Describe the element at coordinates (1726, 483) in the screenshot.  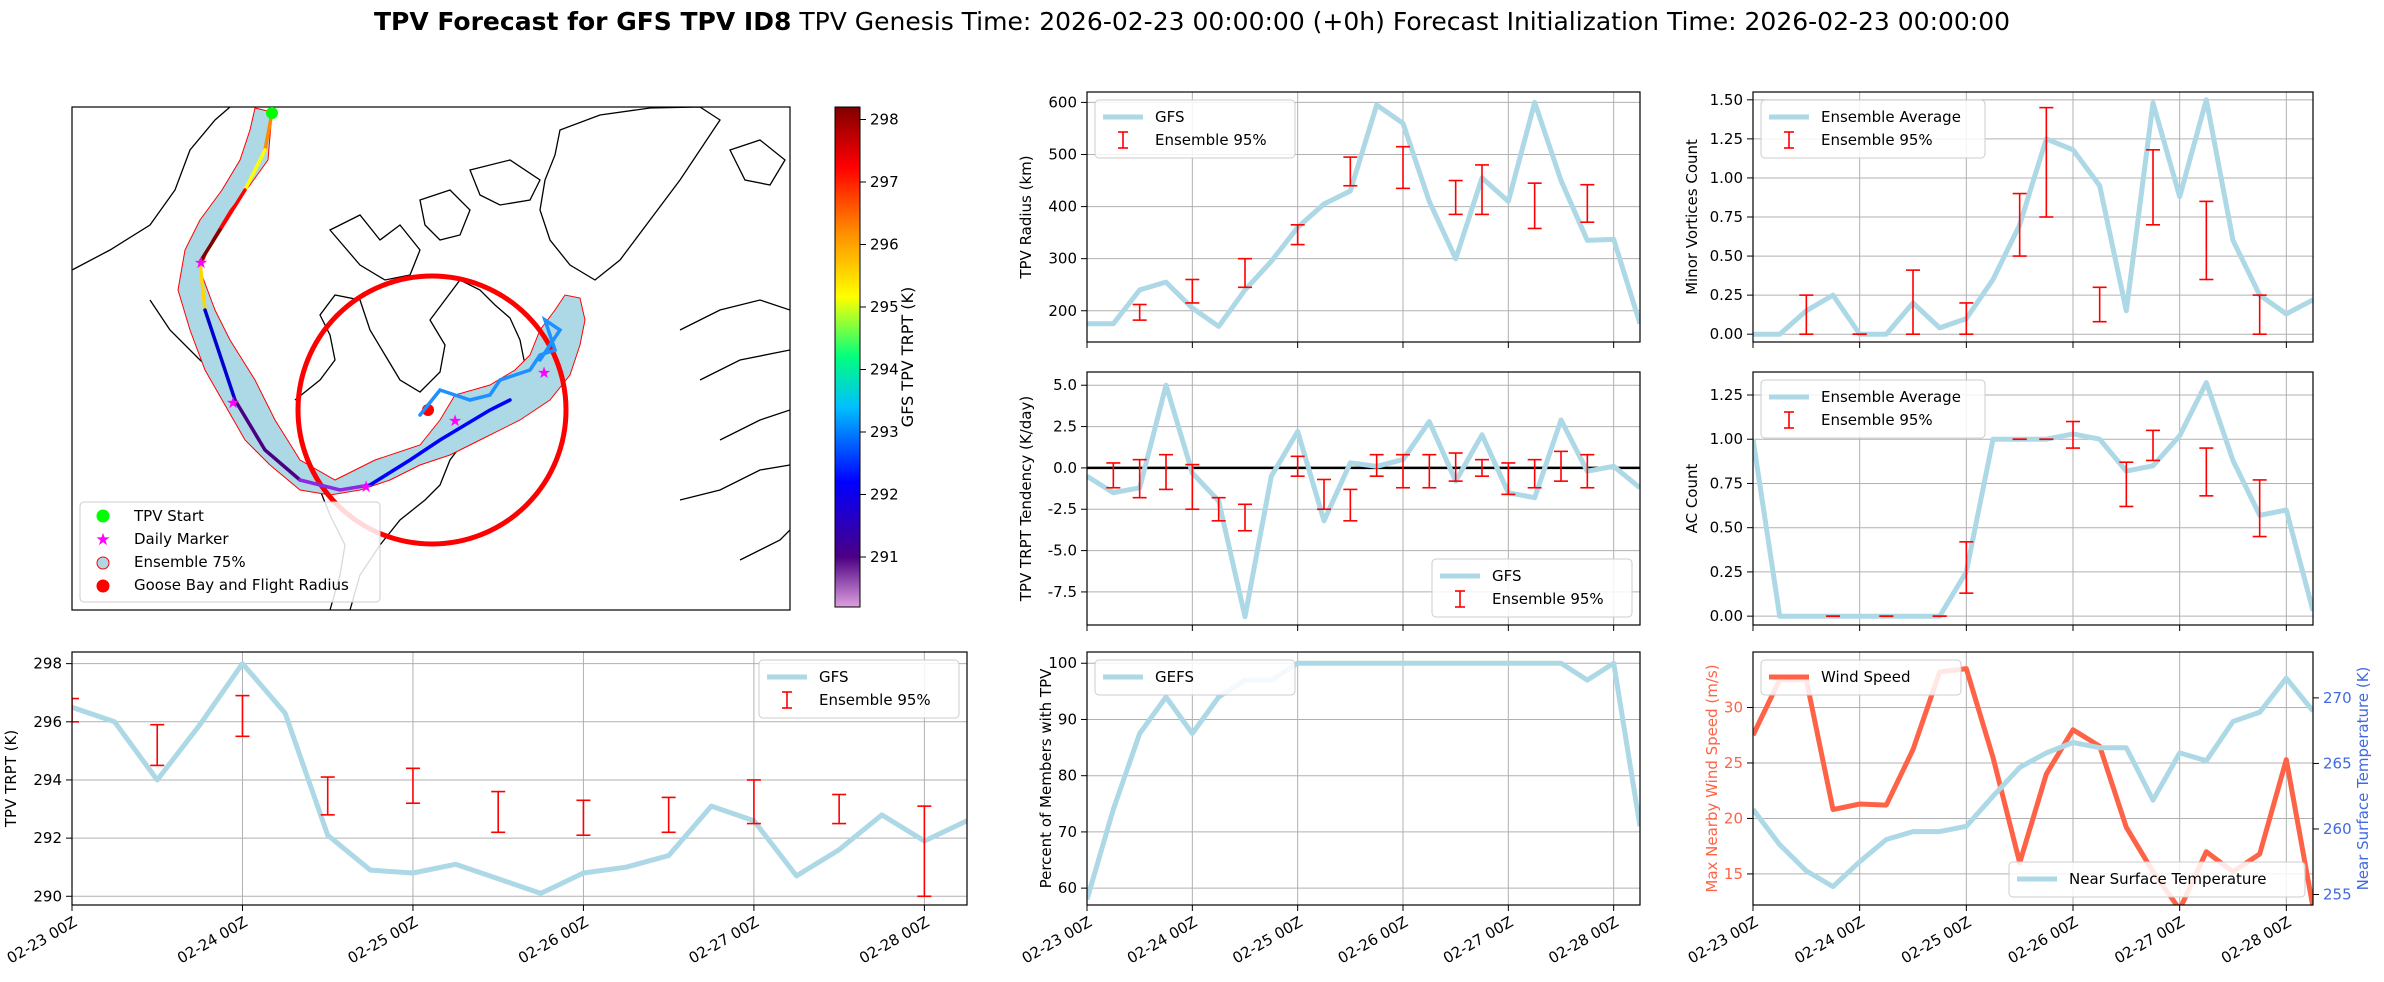
I see `y-tick-label: 0.75` at that location.